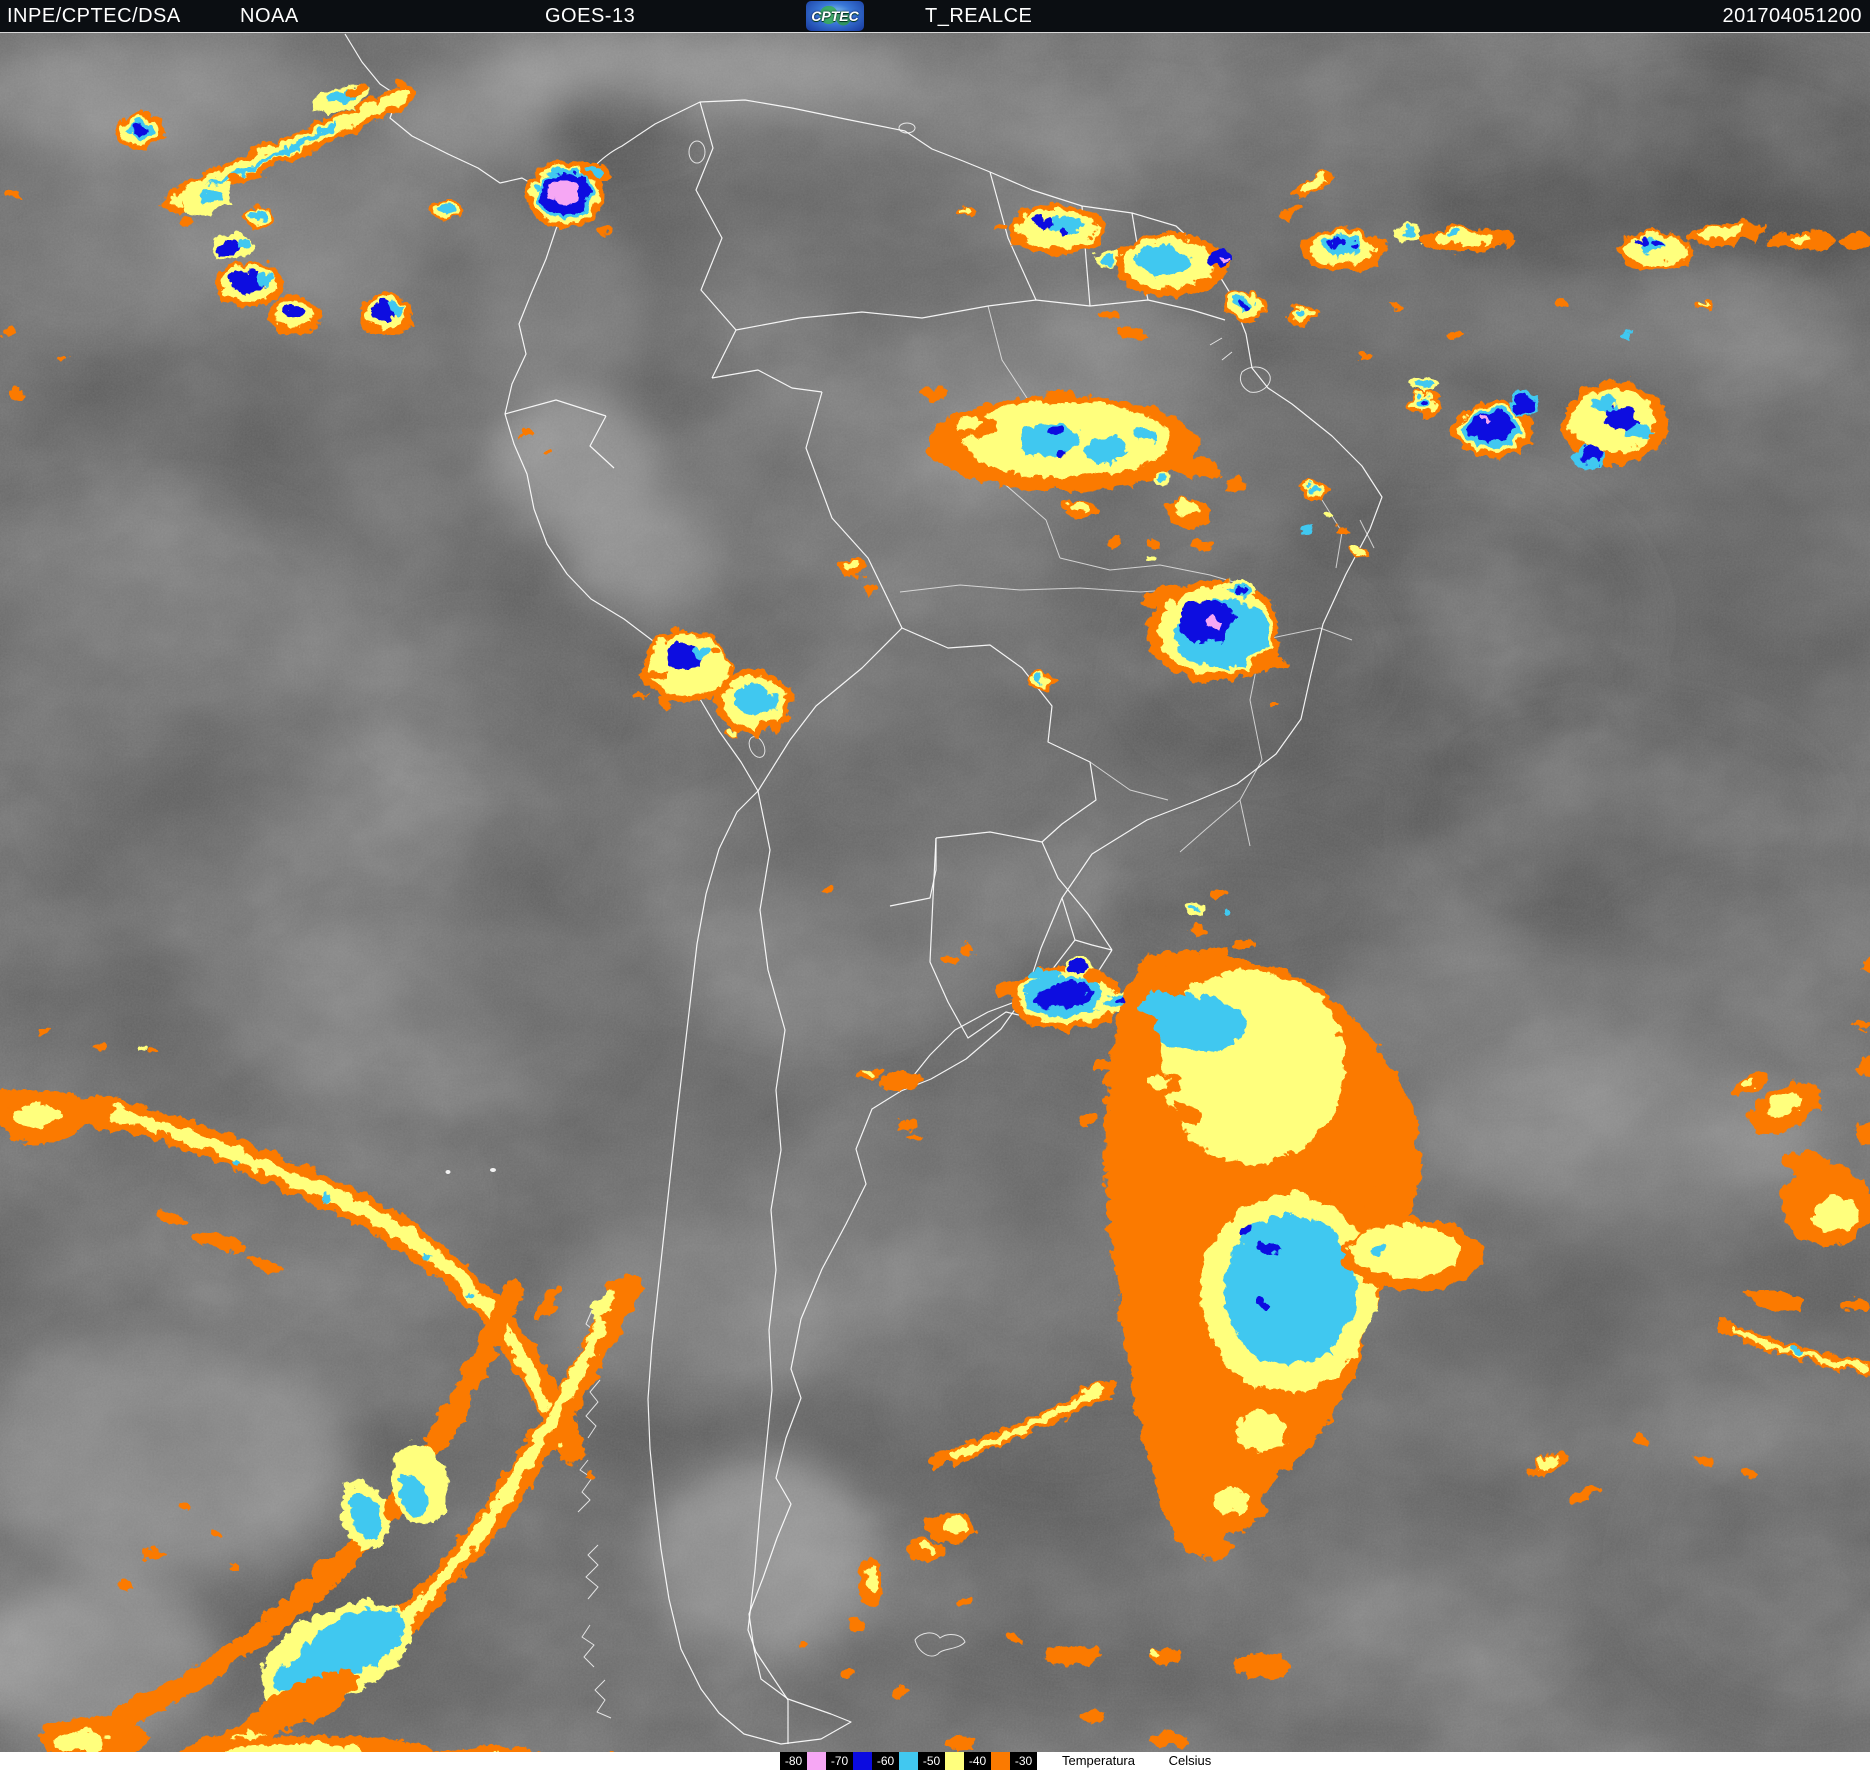  What do you see at coordinates (590, 16) in the screenshot?
I see `satellite-label: GOES-13` at bounding box center [590, 16].